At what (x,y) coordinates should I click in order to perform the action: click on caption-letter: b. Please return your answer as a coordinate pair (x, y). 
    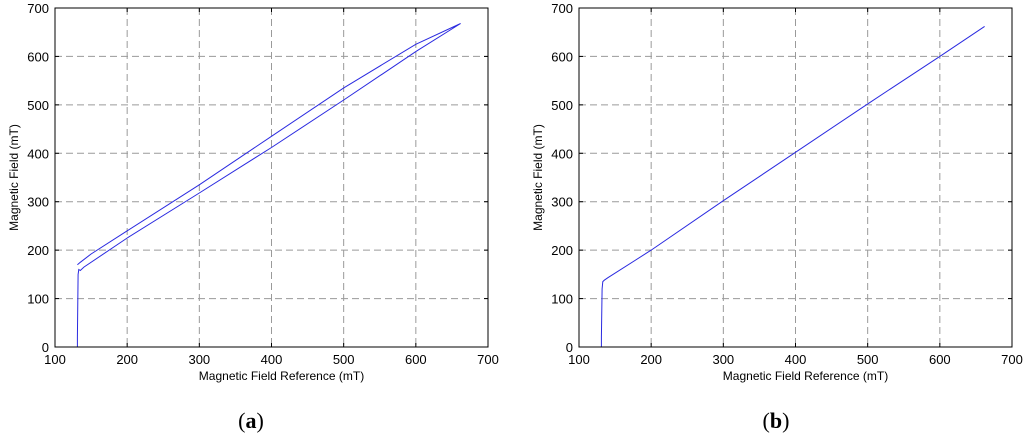
    Looking at the image, I should click on (776, 420).